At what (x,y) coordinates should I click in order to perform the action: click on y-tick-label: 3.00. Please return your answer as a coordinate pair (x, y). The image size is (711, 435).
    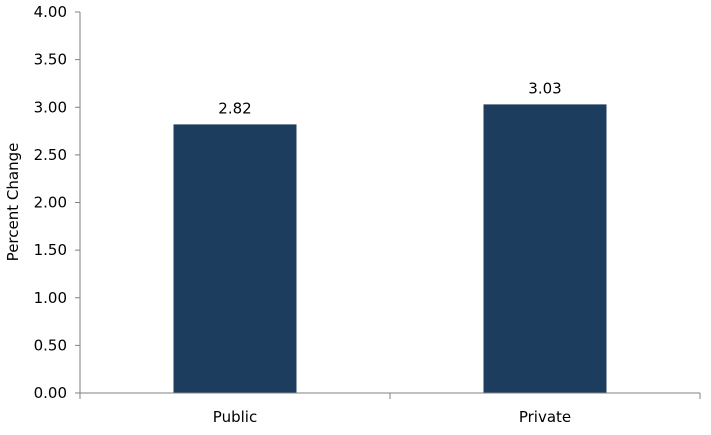
    Looking at the image, I should click on (50, 107).